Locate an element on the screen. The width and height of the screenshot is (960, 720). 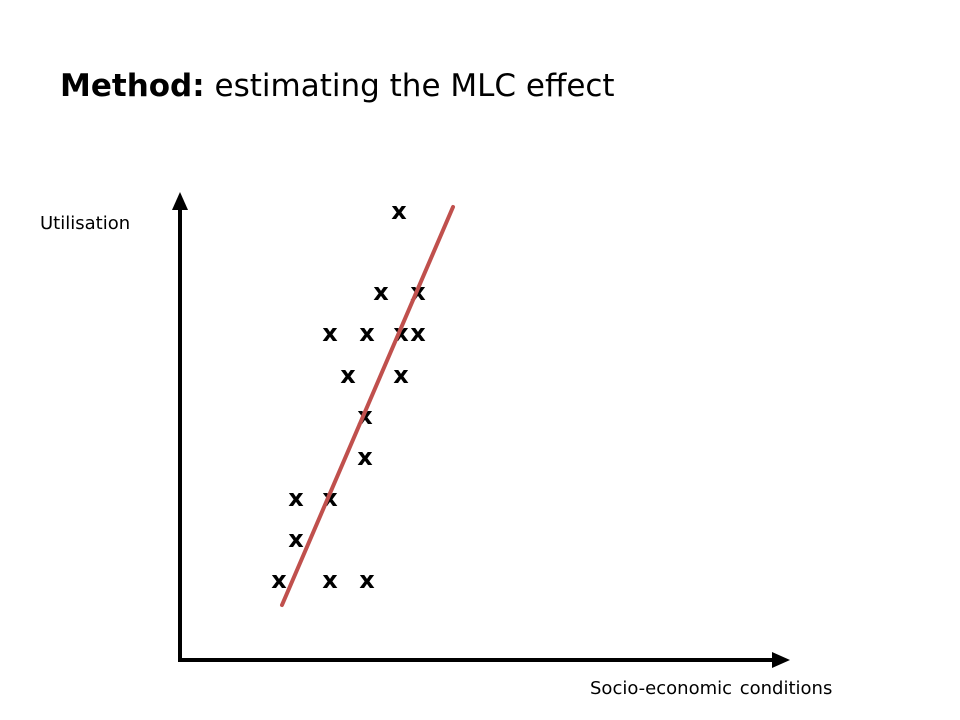
slide-title: Method: estimating the MLC effect is located at coordinates (337, 86).